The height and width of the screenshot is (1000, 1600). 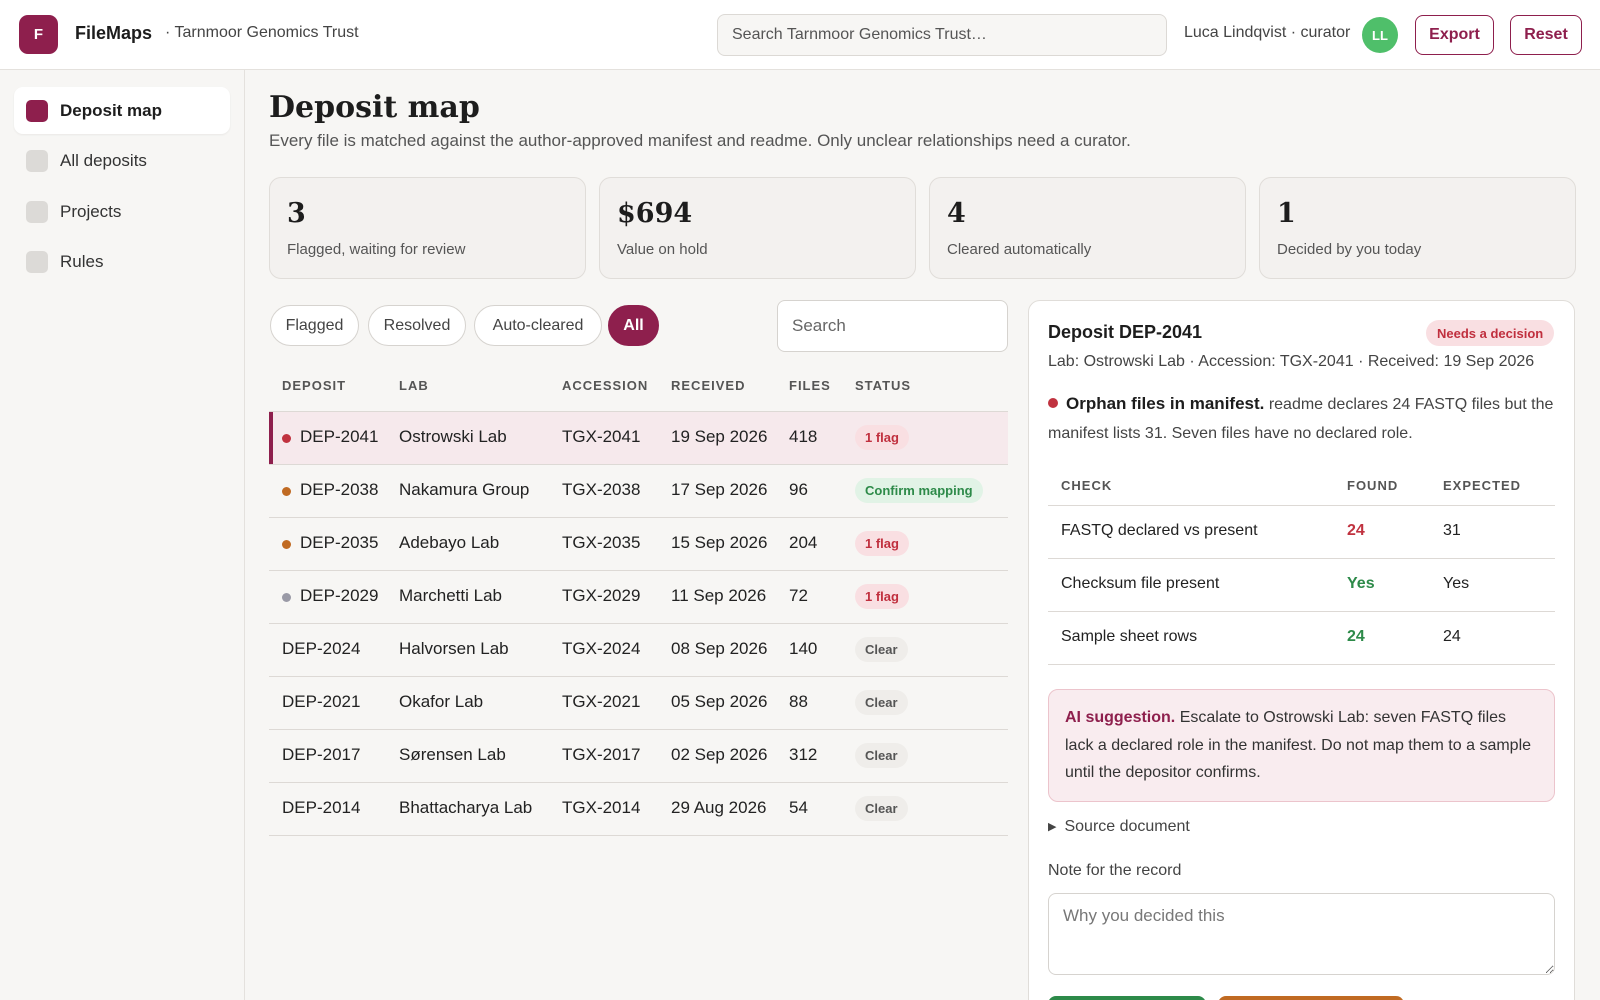 I want to click on cell-deposit: DEP-2014, so click(x=321, y=807).